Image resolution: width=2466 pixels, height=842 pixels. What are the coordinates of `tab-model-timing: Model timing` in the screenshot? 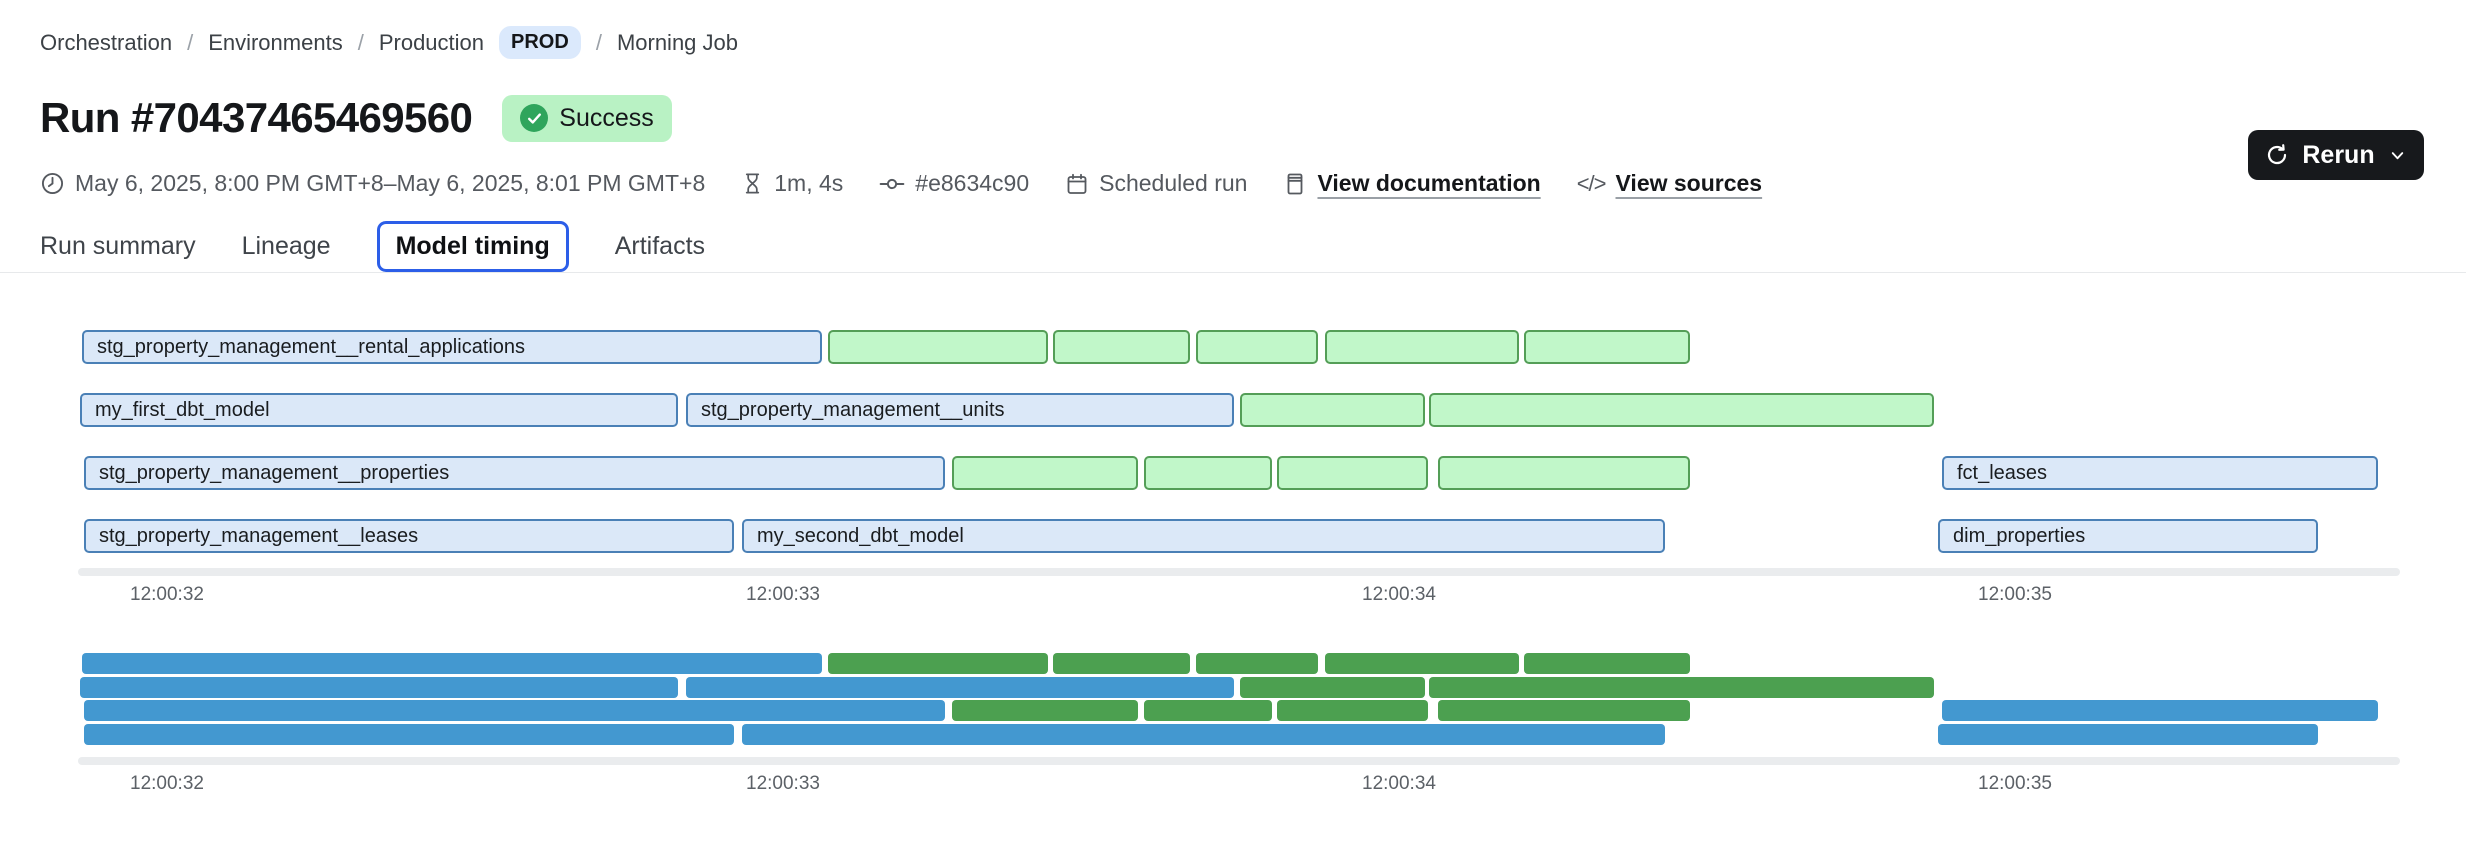 It's located at (472, 246).